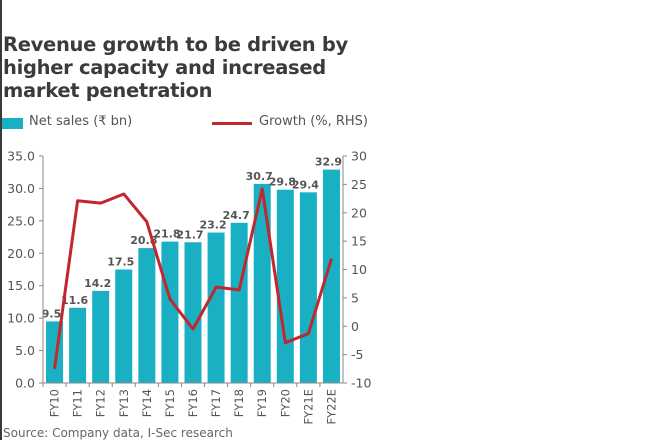 The image size is (660, 440). I want to click on bar-fy22e, so click(331, 276).